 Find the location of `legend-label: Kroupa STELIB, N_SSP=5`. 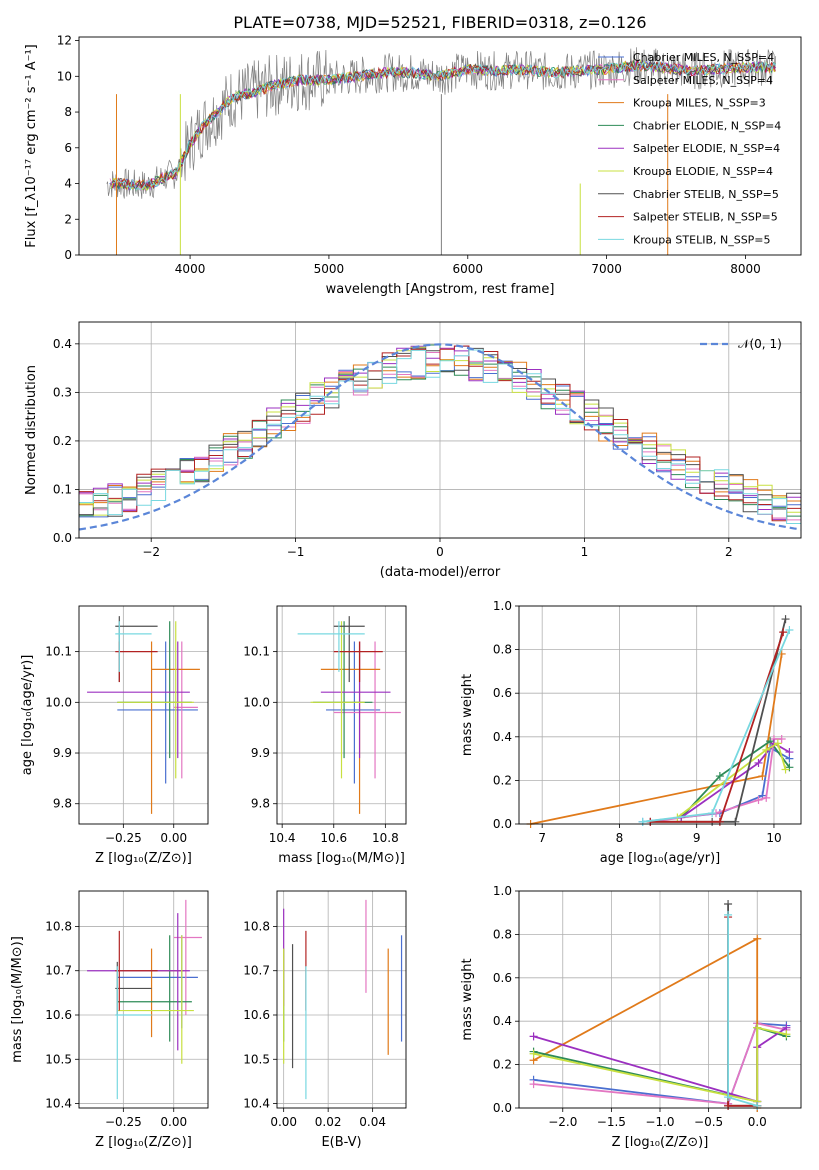

legend-label: Kroupa STELIB, N_SSP=5 is located at coordinates (702, 239).